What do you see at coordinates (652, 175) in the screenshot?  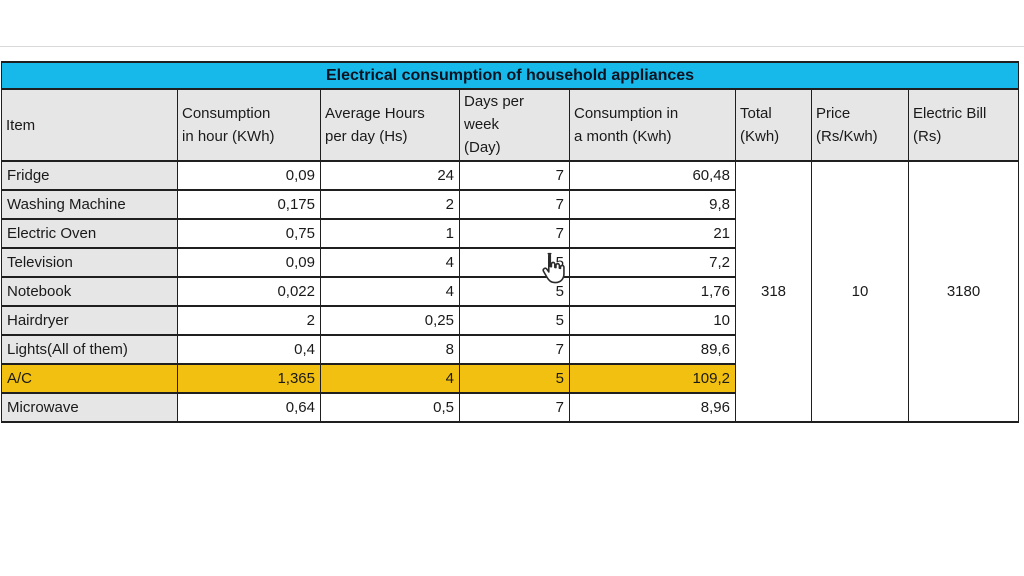 I see `cell-consumption-per-month: 60,48` at bounding box center [652, 175].